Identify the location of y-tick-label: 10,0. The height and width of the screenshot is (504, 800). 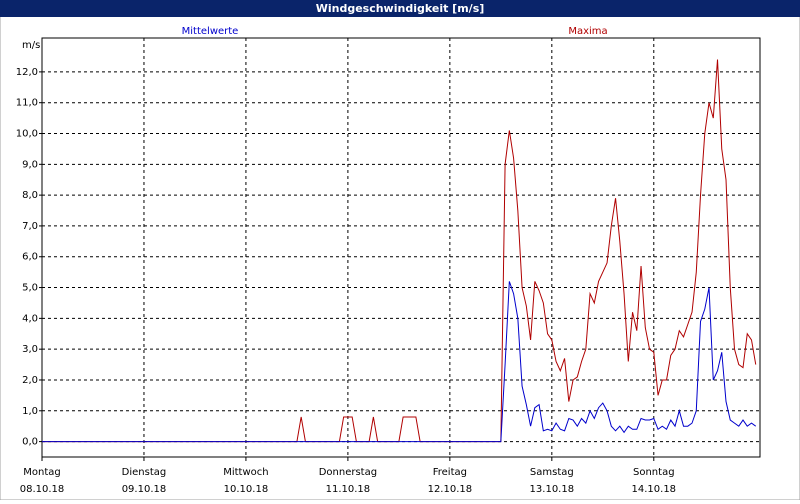
(27, 134).